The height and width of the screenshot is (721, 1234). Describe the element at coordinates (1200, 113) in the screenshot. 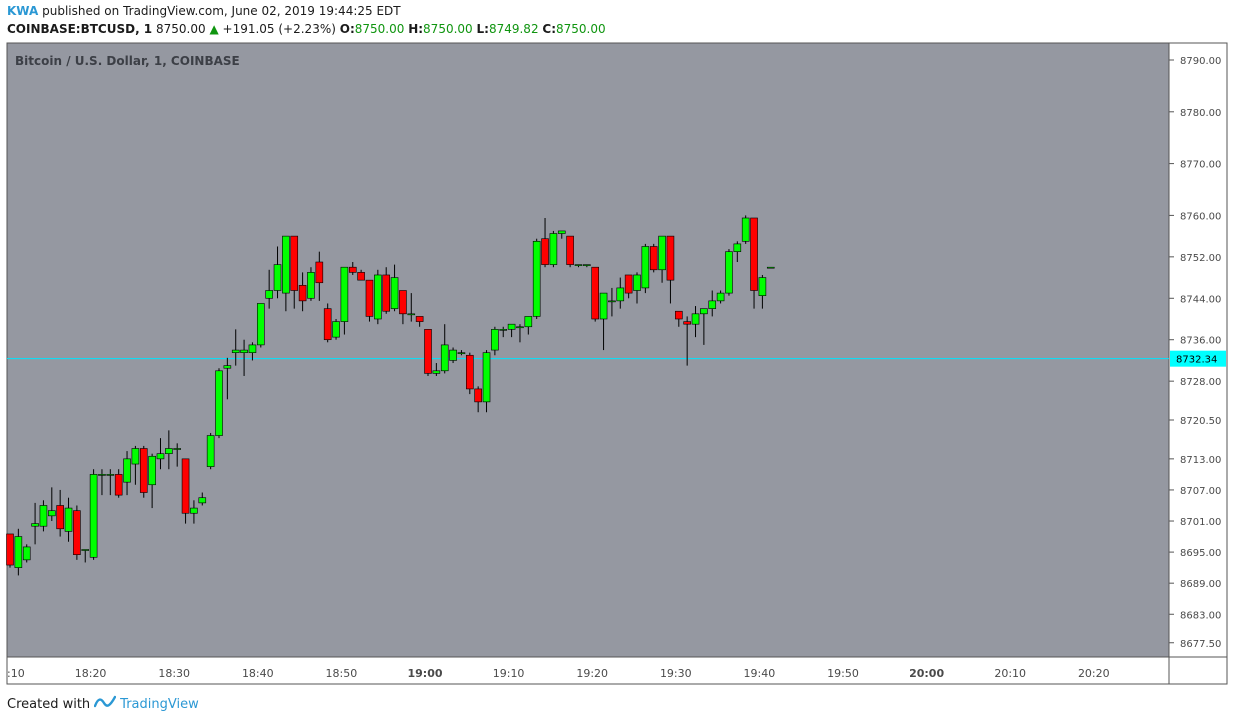

I see `y-tick-label-1: 8780.00` at that location.